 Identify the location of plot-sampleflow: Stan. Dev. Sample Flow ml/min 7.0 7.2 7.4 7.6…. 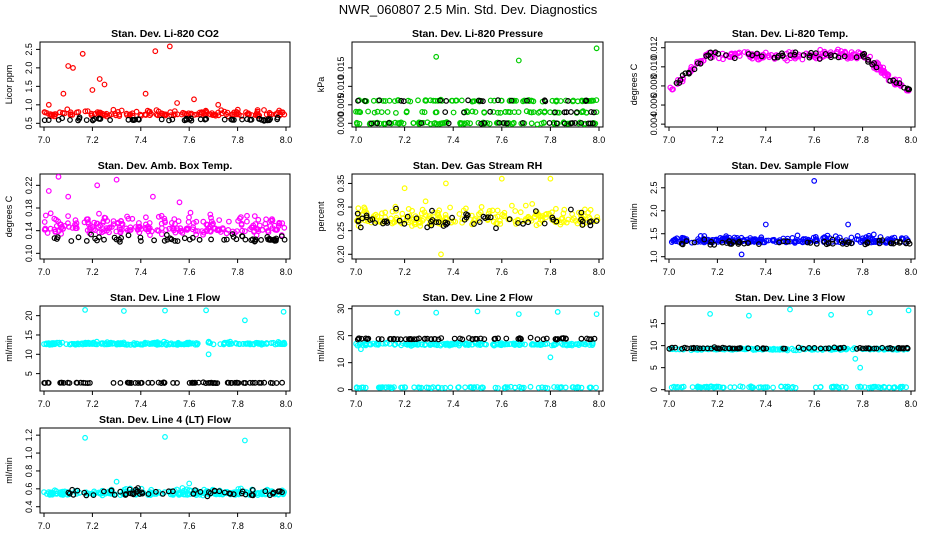
(773, 218).